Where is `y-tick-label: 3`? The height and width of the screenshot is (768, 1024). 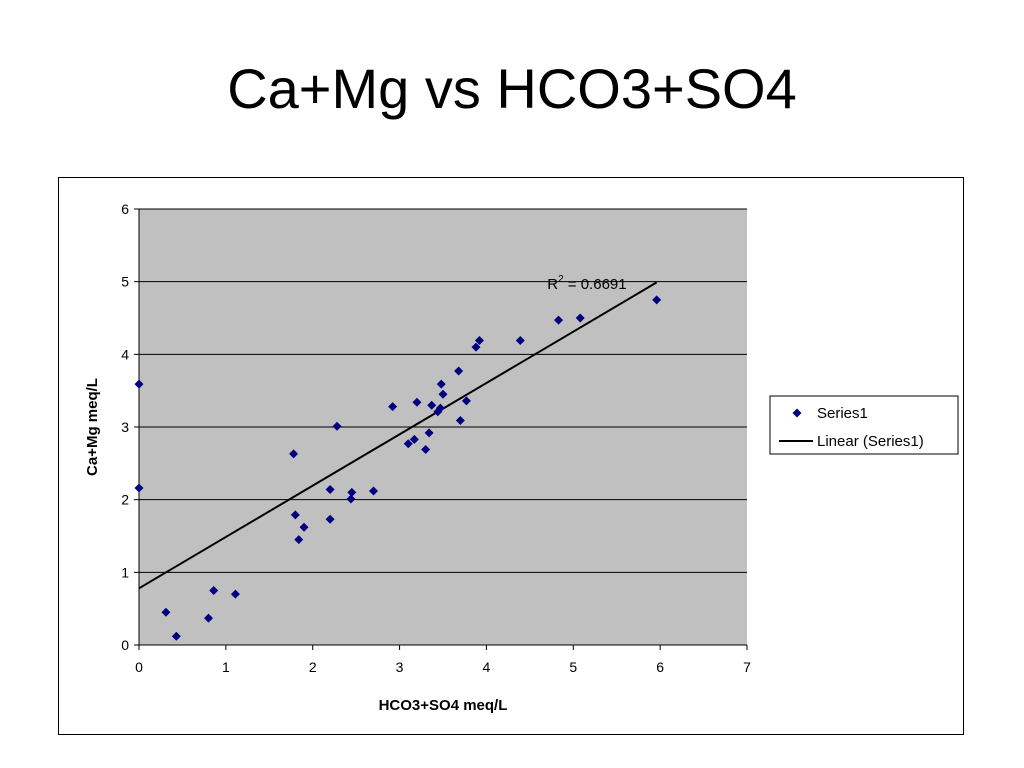
y-tick-label: 3 is located at coordinates (125, 427).